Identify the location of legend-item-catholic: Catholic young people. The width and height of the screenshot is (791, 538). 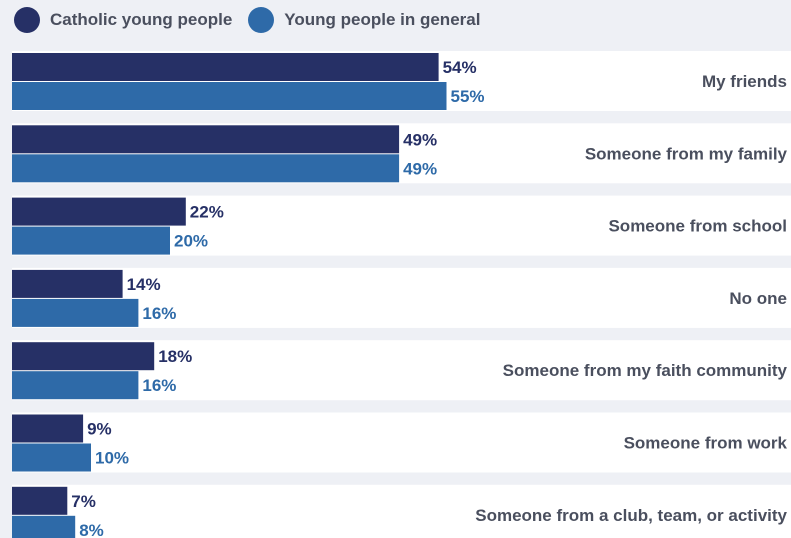
(123, 20).